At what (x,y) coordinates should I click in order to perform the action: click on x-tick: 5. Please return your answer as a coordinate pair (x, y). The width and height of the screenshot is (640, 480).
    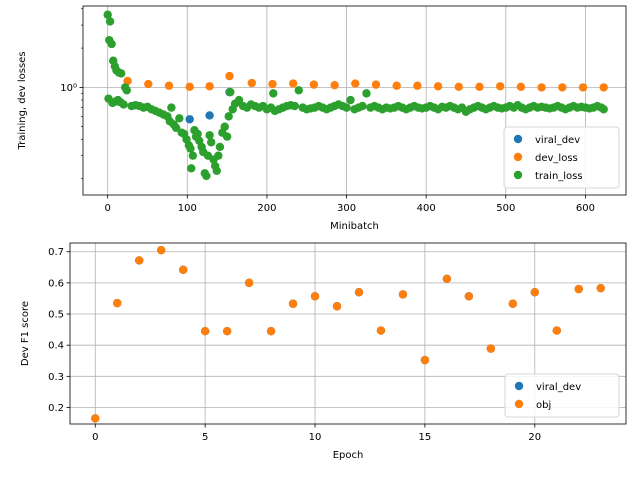
    Looking at the image, I should click on (205, 433).